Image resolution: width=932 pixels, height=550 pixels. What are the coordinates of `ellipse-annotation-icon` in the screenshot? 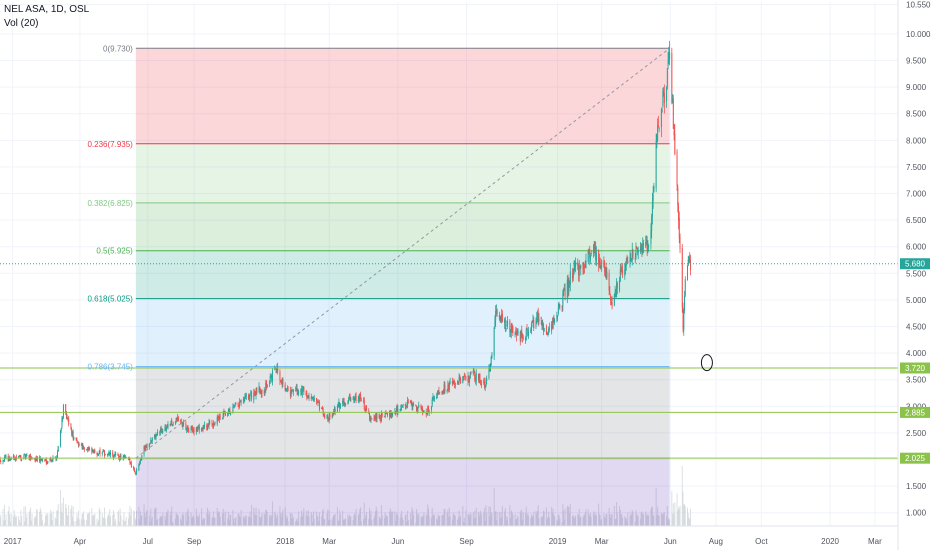 It's located at (706, 363).